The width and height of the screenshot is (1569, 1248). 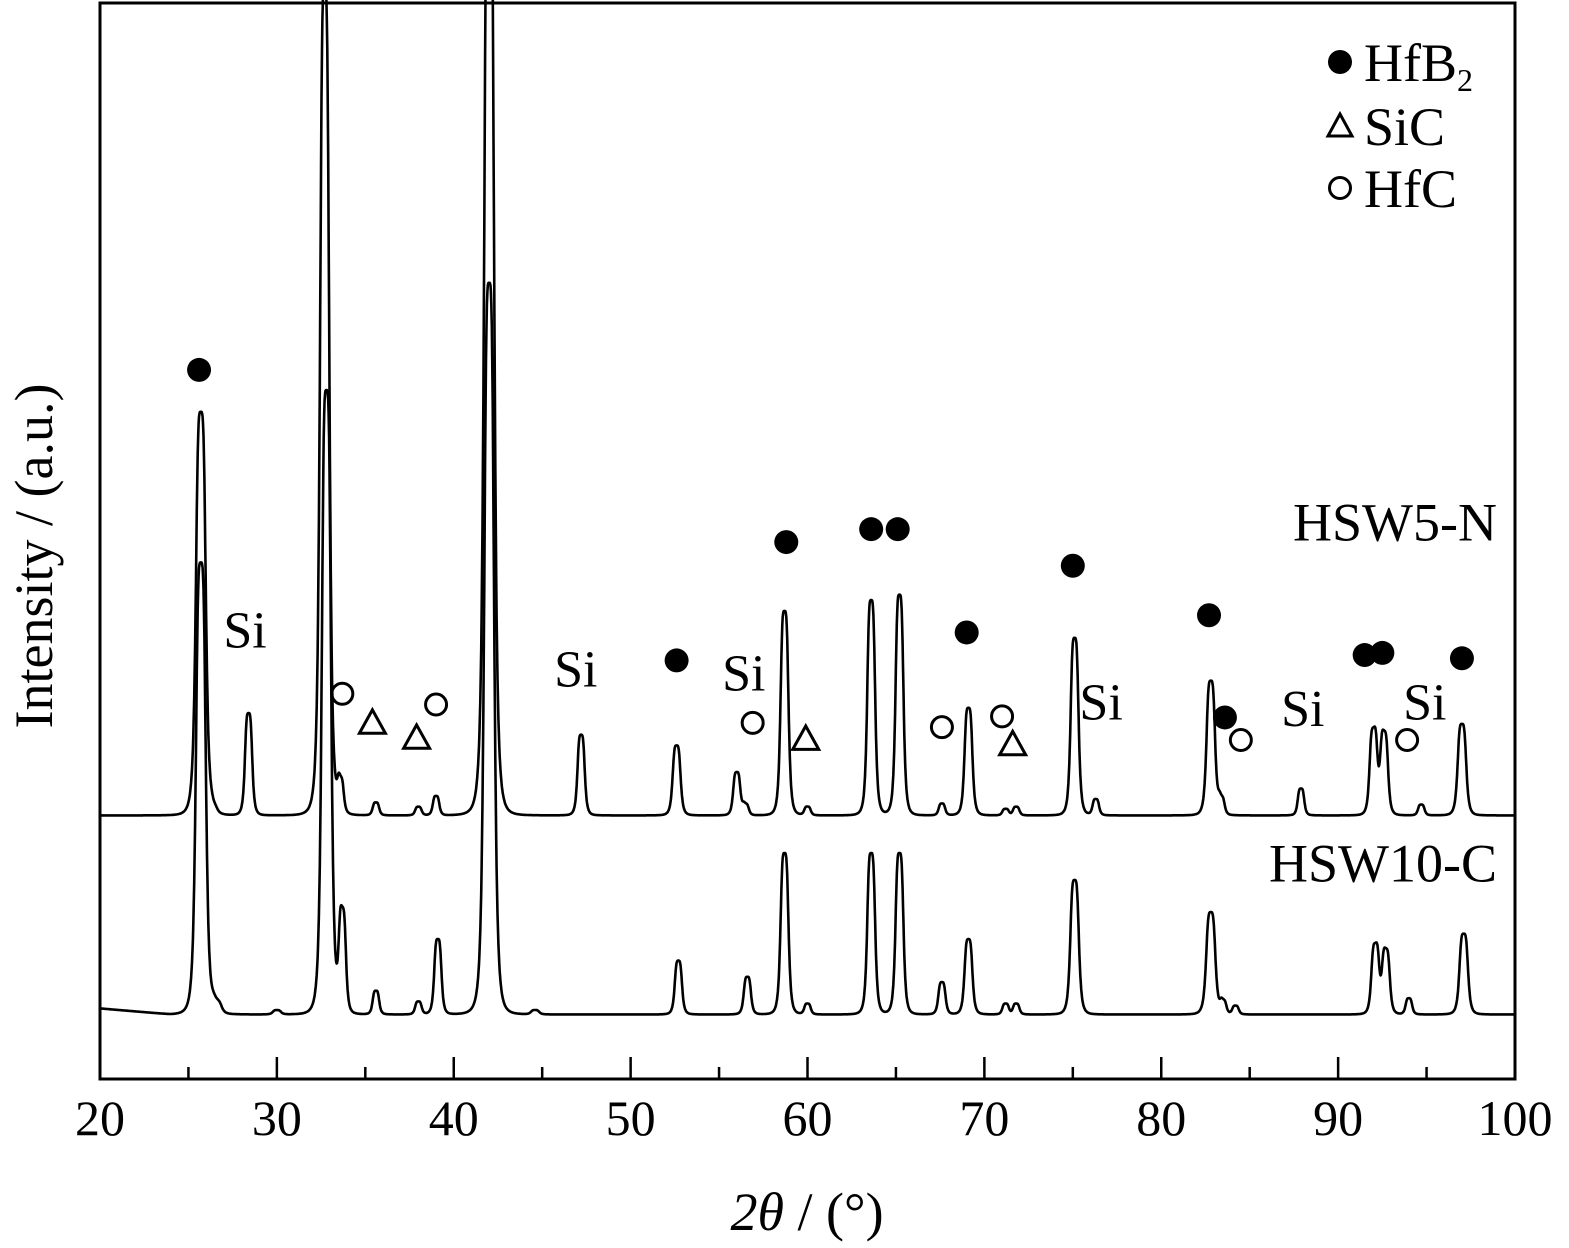 What do you see at coordinates (1404, 127) in the screenshot?
I see `legend-label: SiC` at bounding box center [1404, 127].